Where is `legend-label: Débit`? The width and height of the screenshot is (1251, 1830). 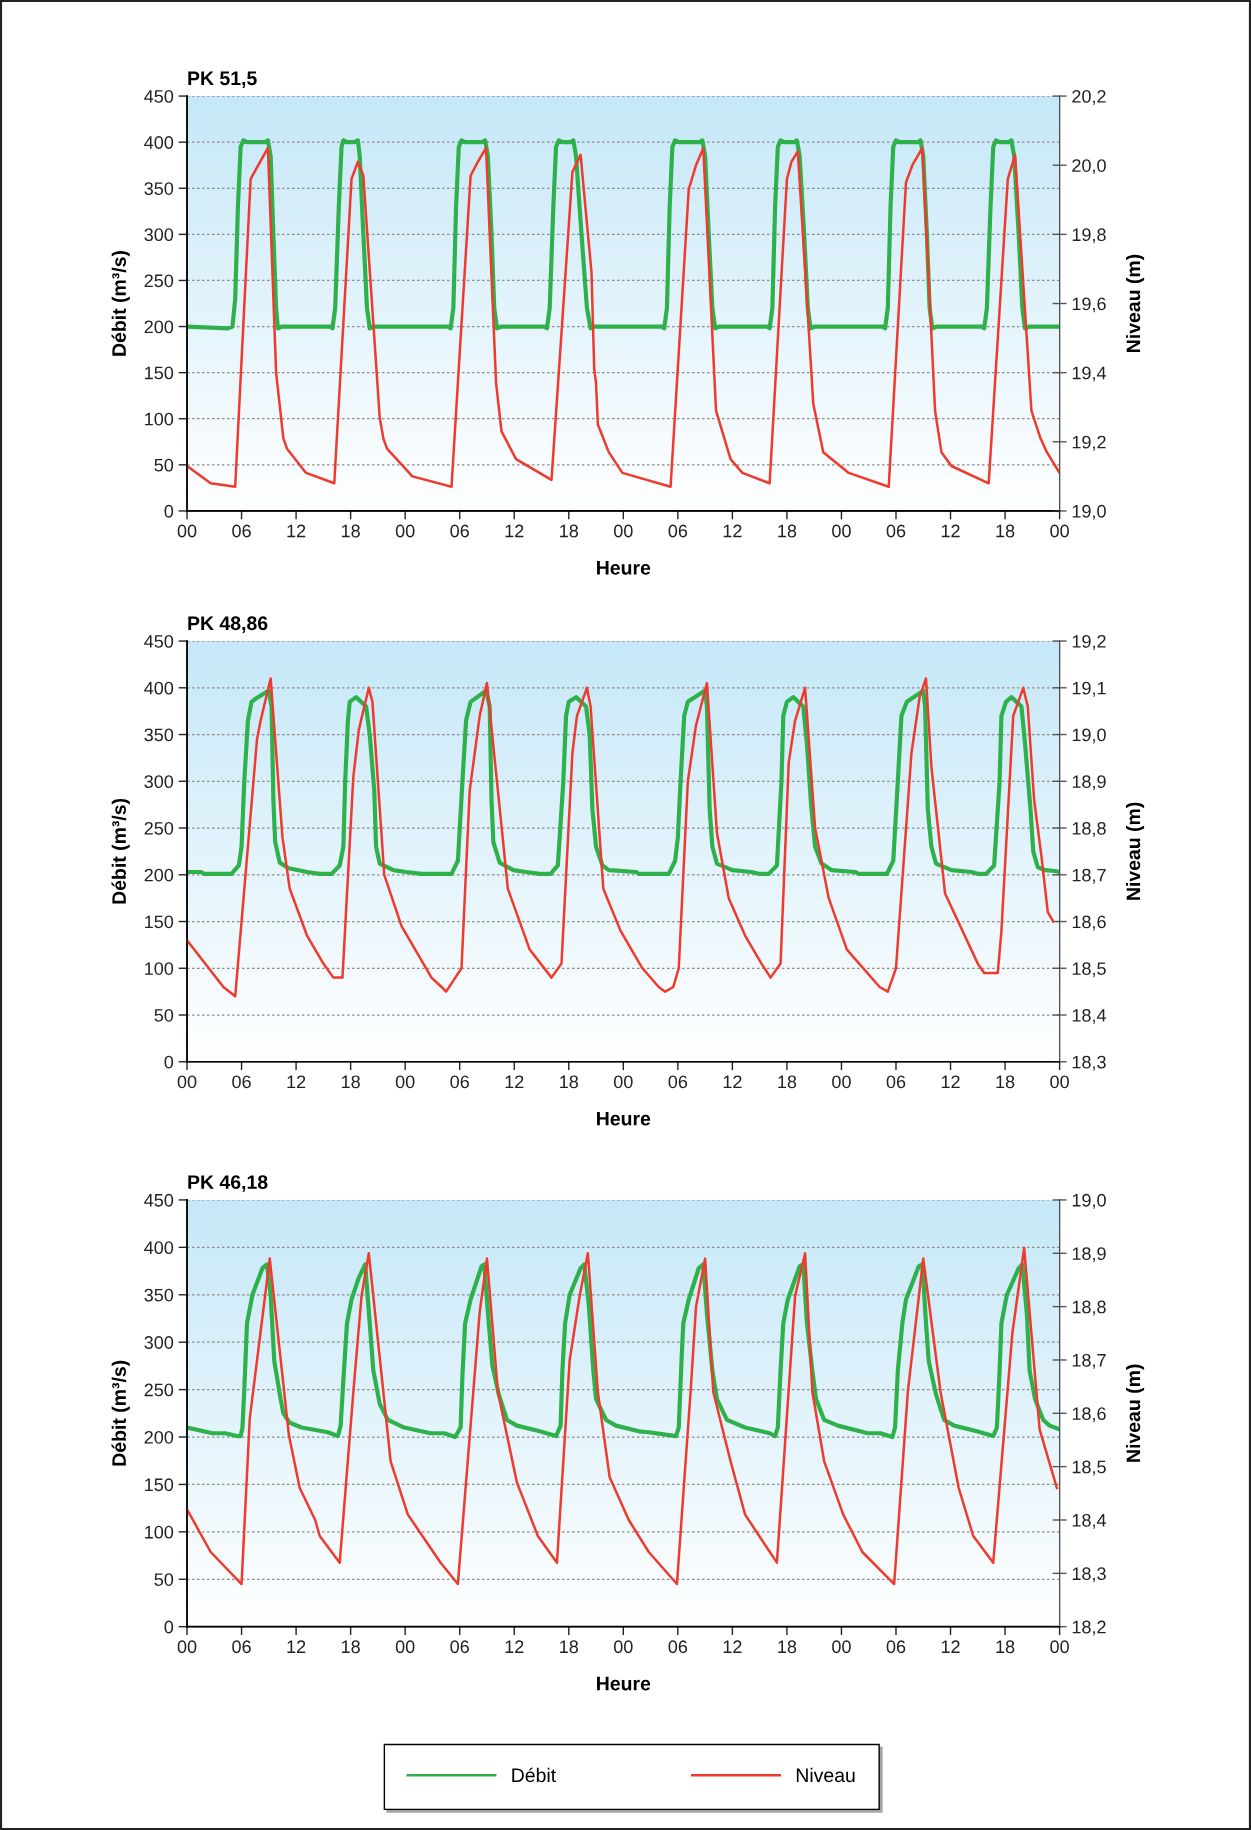 legend-label: Débit is located at coordinates (534, 1775).